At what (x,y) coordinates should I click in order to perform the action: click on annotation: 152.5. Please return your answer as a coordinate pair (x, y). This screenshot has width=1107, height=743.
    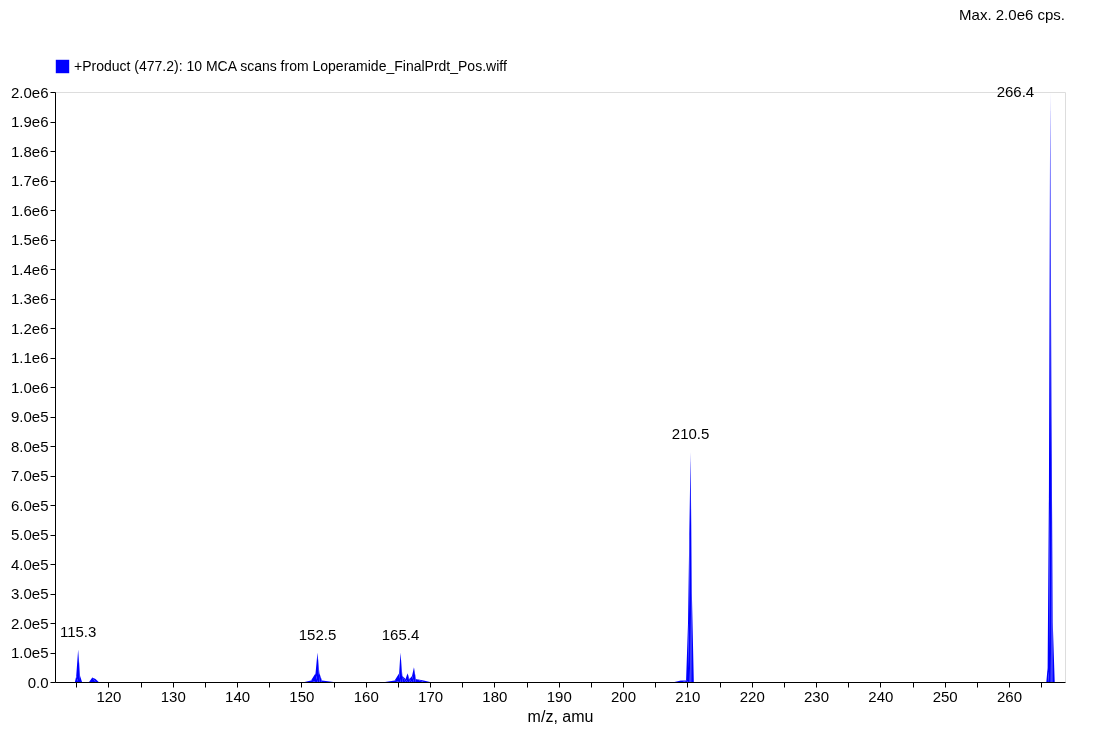
    Looking at the image, I should click on (317, 634).